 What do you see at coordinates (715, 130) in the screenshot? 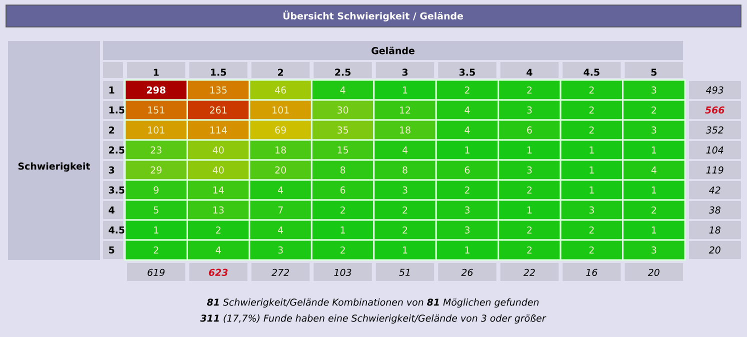
I see `y2-tick-label: 352` at bounding box center [715, 130].